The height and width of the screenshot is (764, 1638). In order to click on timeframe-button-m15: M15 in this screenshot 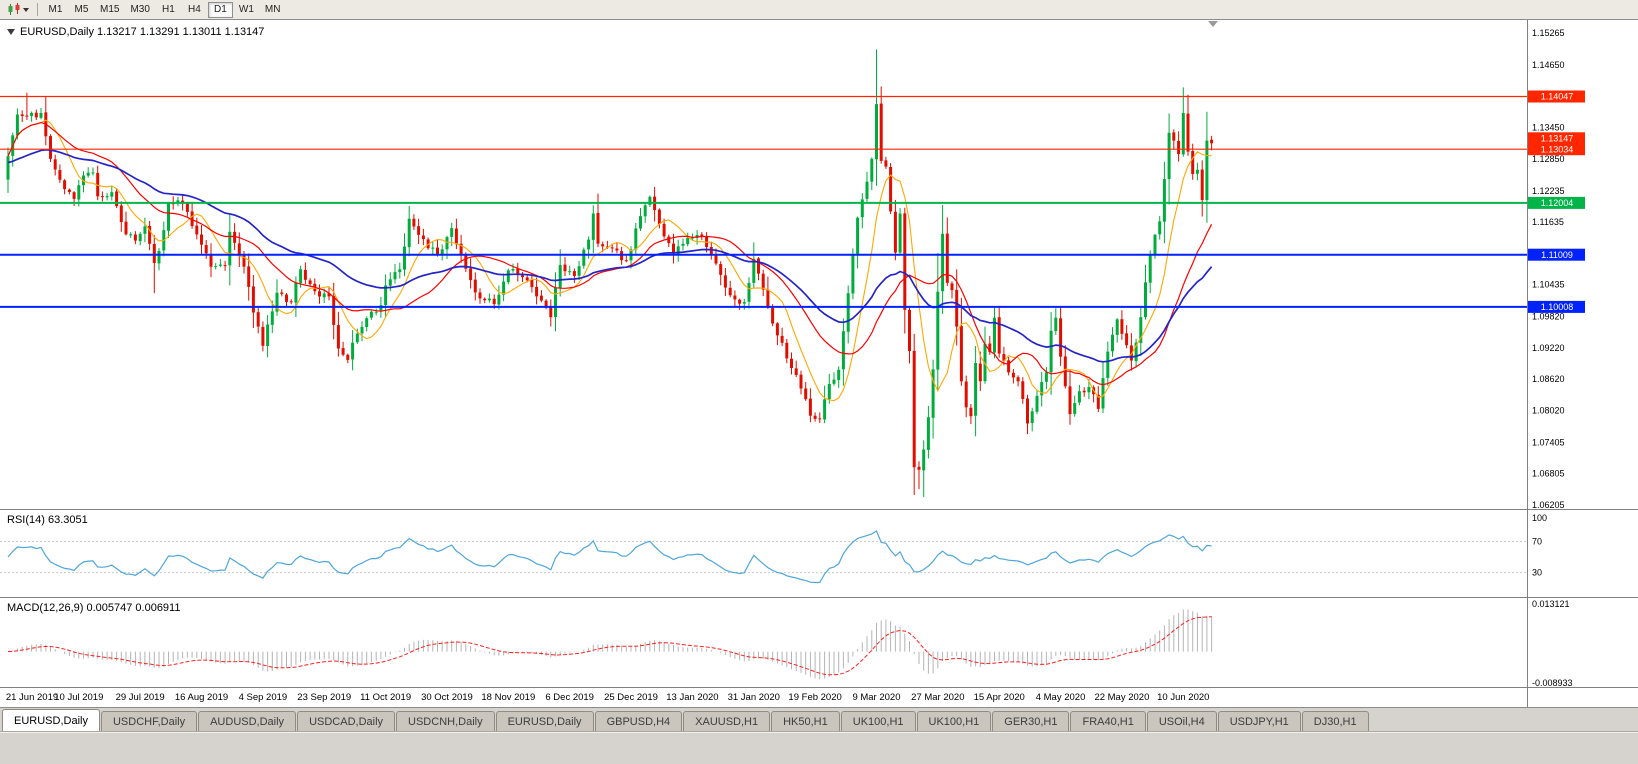, I will do `click(110, 9)`.